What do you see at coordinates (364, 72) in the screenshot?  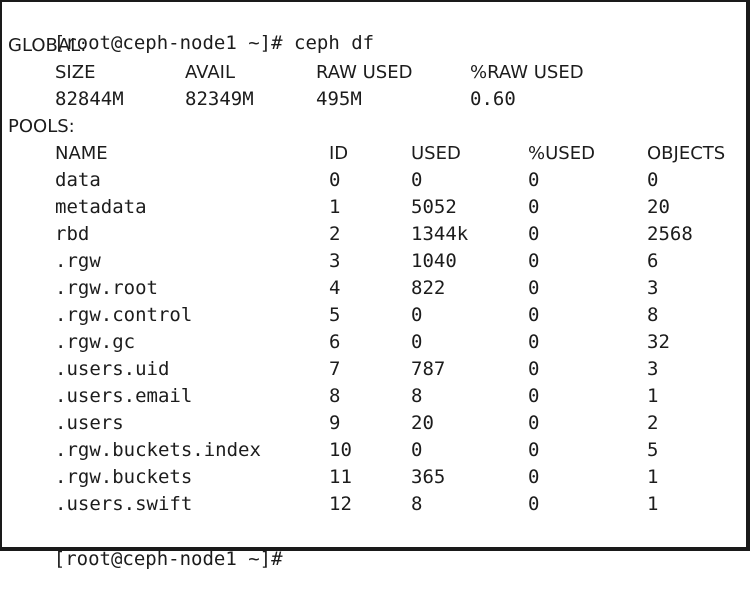 I see `global-header-raw-used: RAW USED` at bounding box center [364, 72].